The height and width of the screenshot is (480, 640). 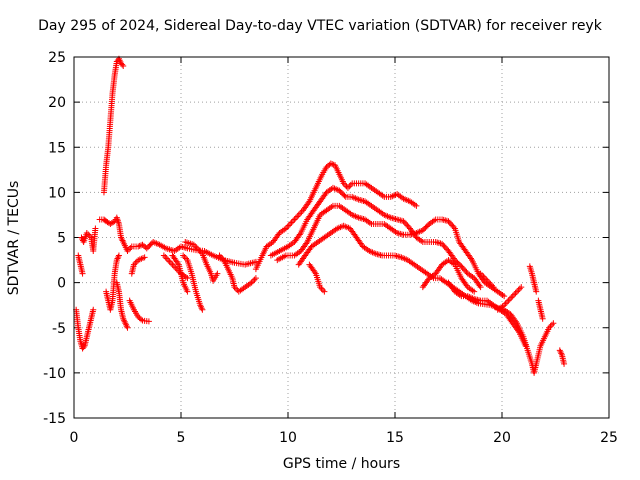 I want to click on y-axis-label: SDTVAR / TECUs, so click(x=14, y=238).